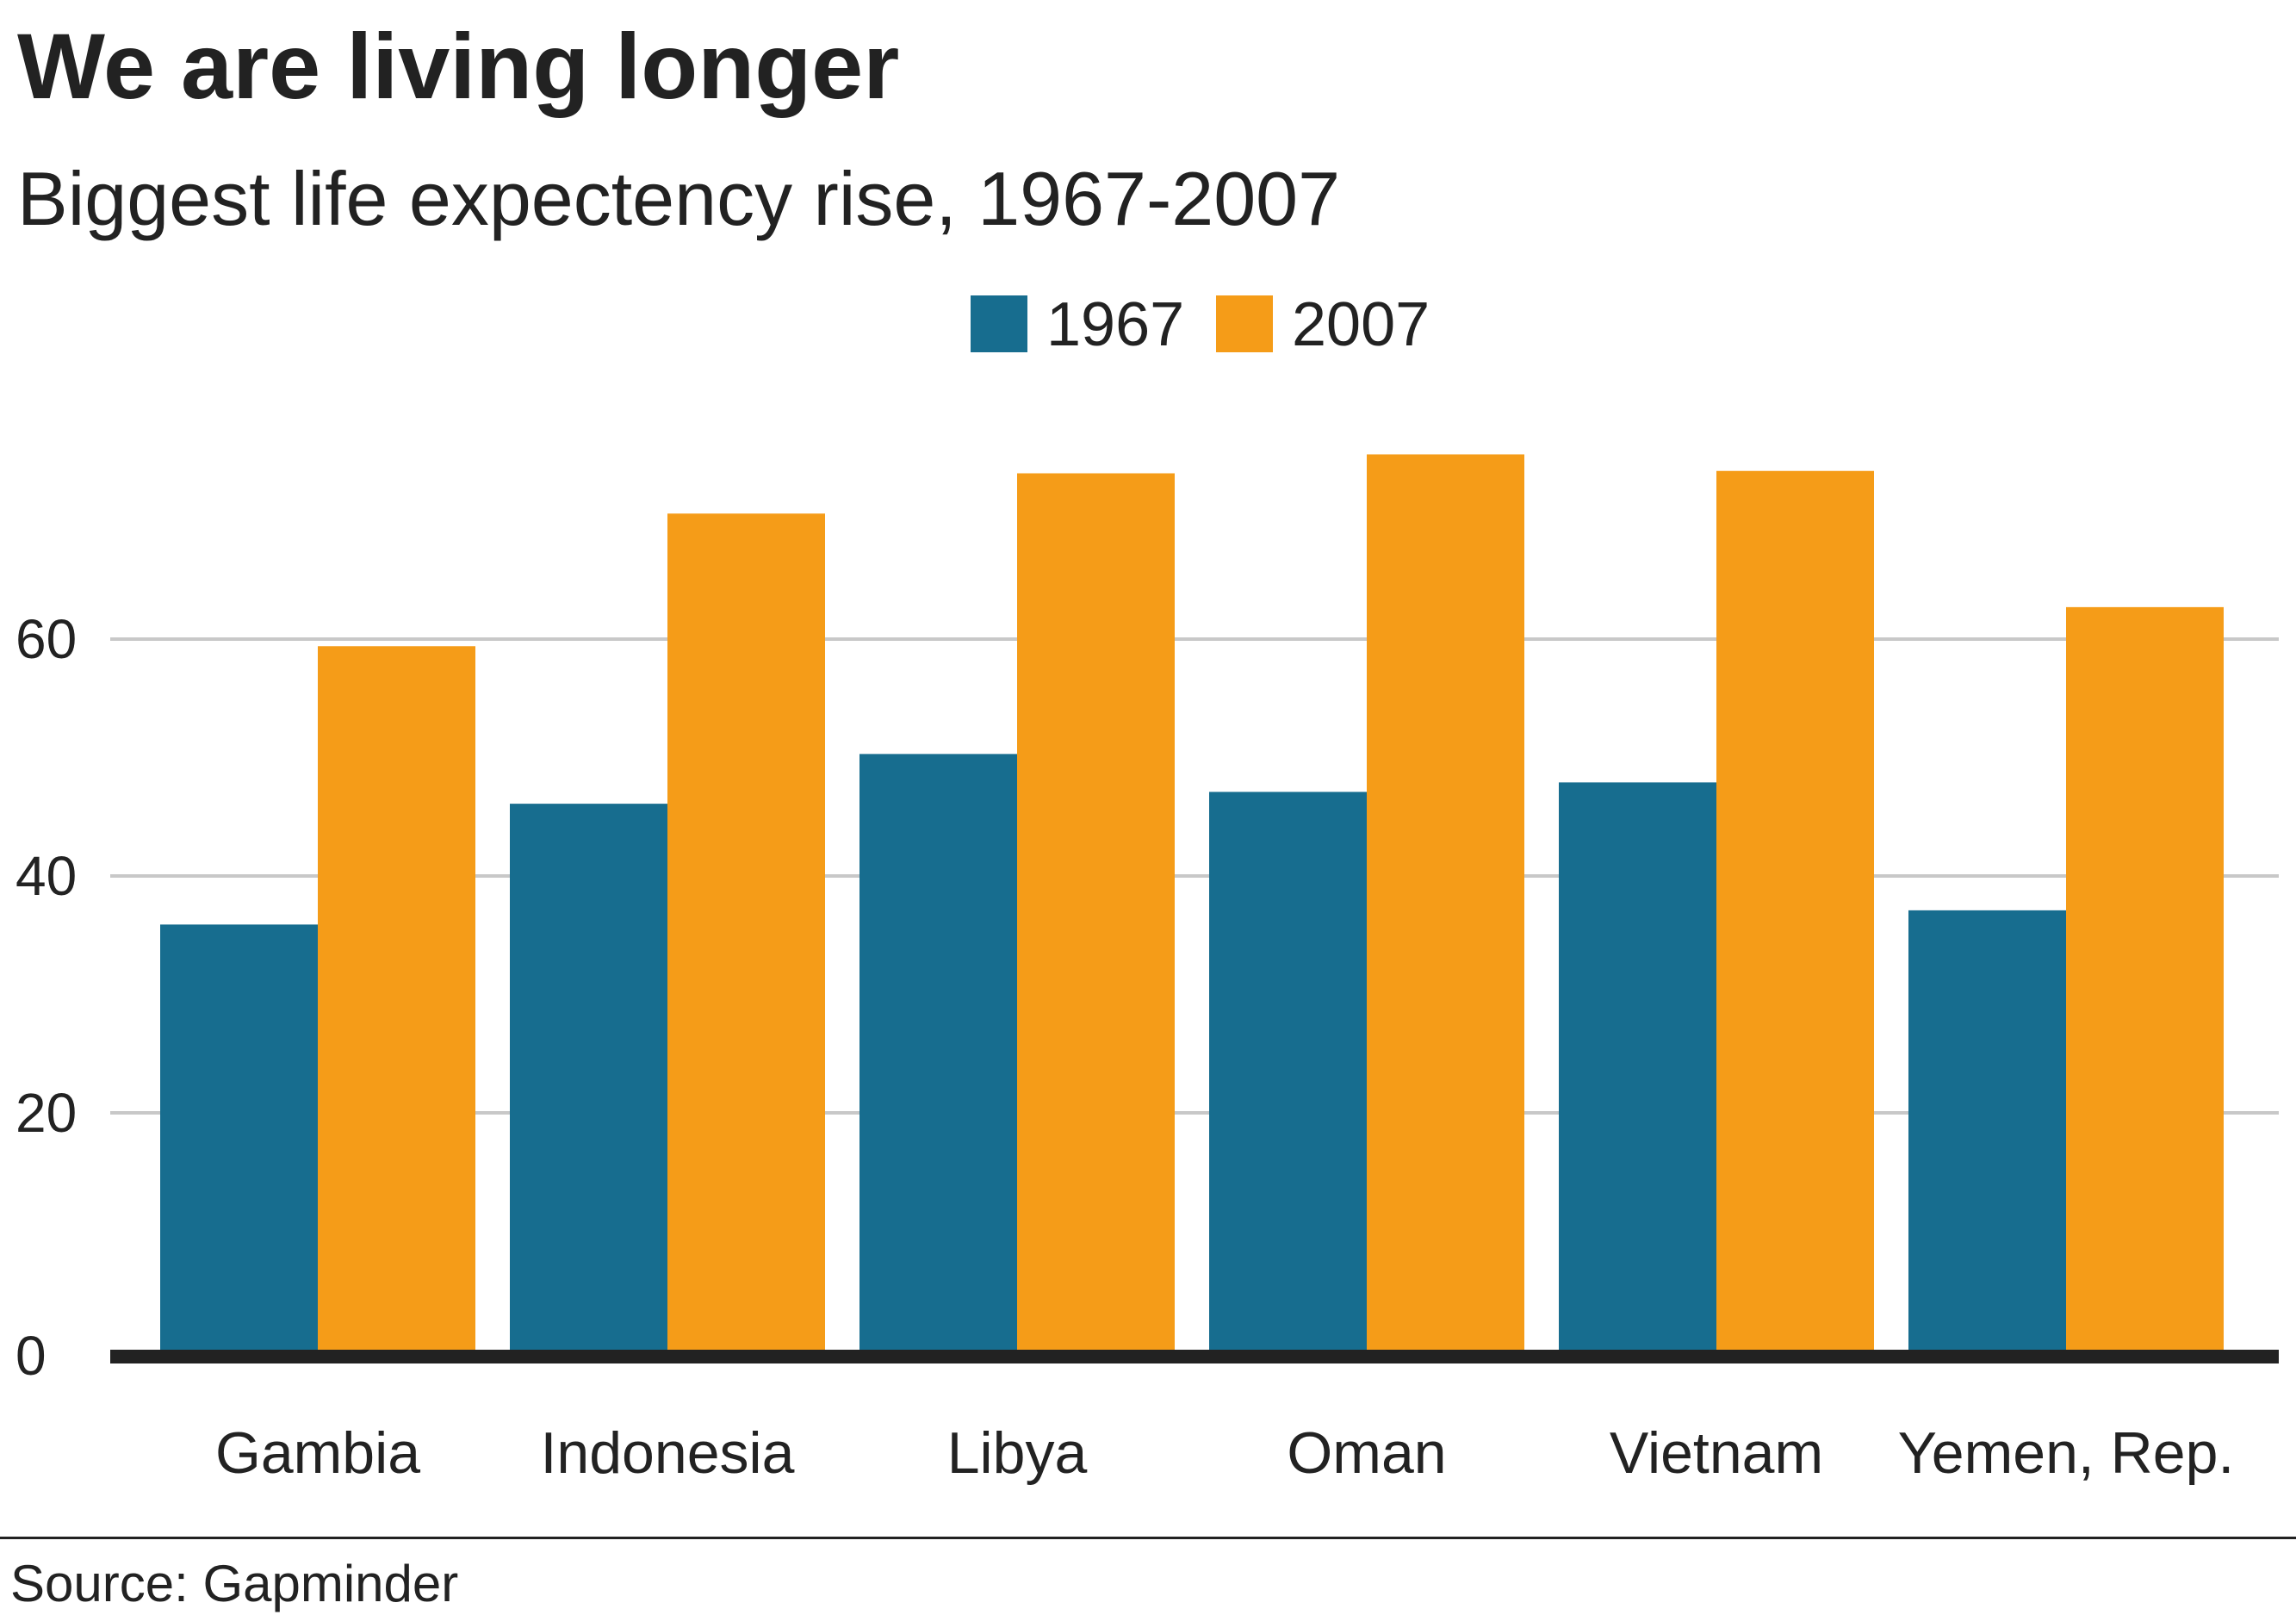  I want to click on bar-1967-yemen-rep-, so click(1987, 1130).